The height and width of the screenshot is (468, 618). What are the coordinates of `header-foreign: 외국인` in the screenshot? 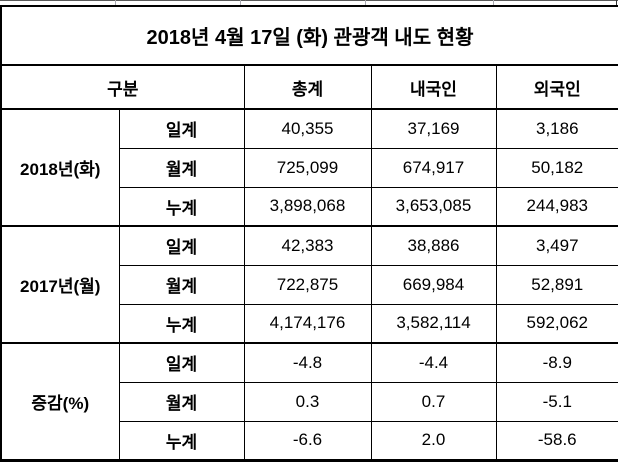 It's located at (556, 87).